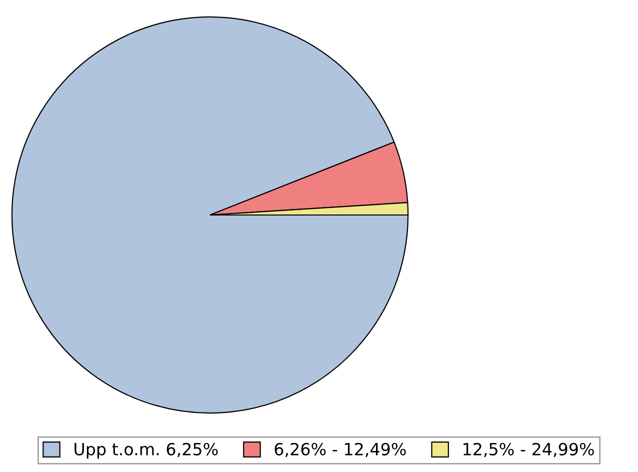  What do you see at coordinates (529, 450) in the screenshot?
I see `legend-label: 12,5% - 24,99%` at bounding box center [529, 450].